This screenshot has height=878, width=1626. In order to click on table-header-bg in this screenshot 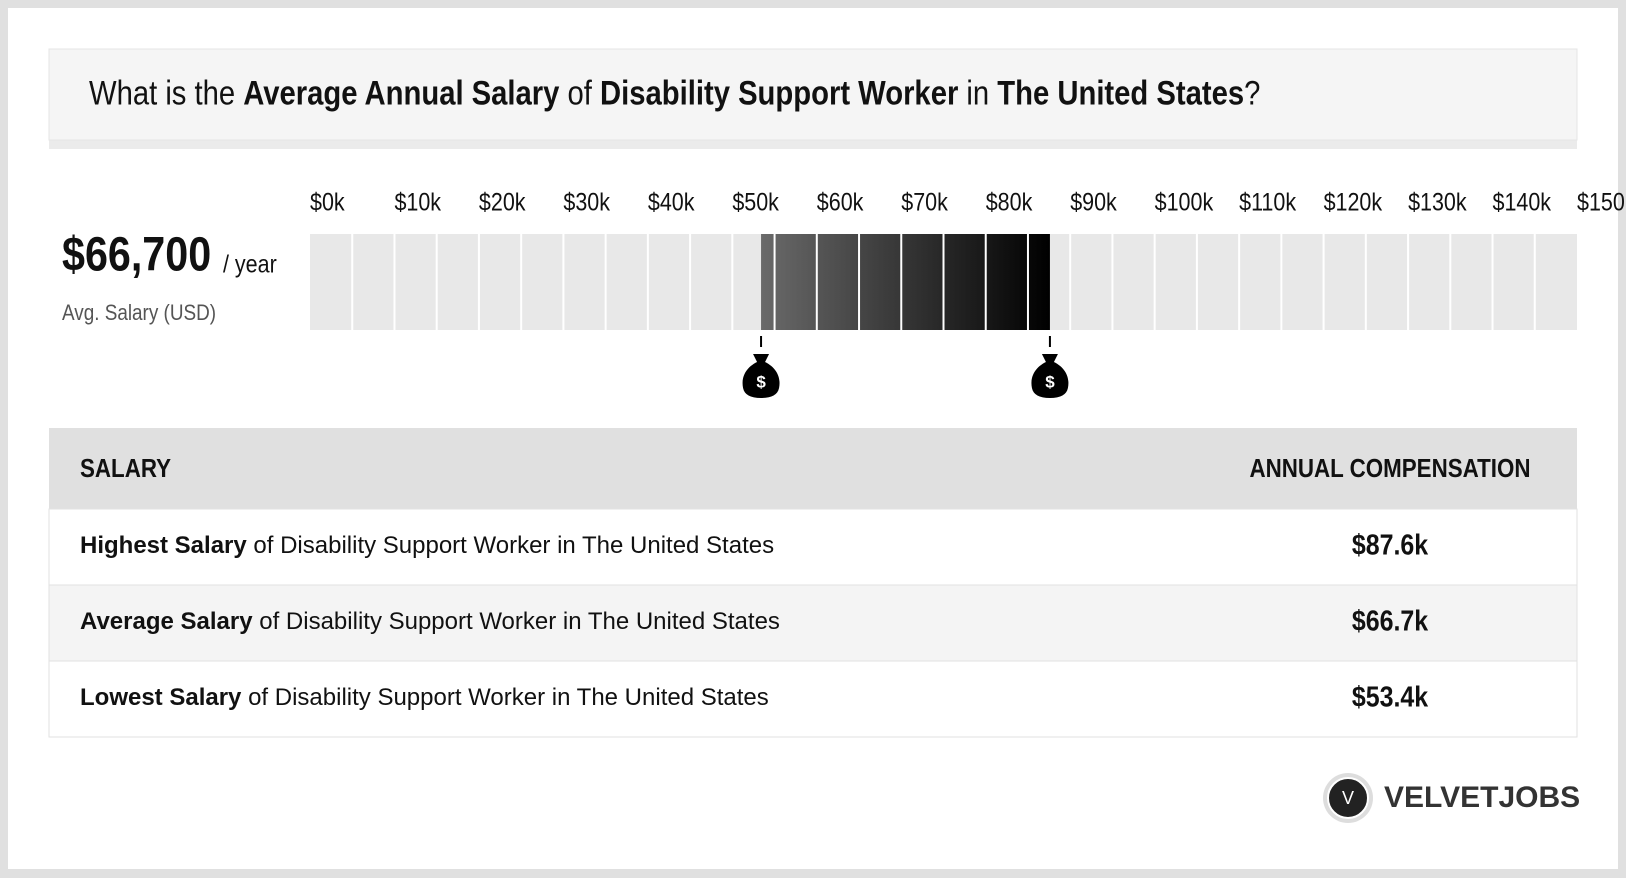, I will do `click(813, 468)`.